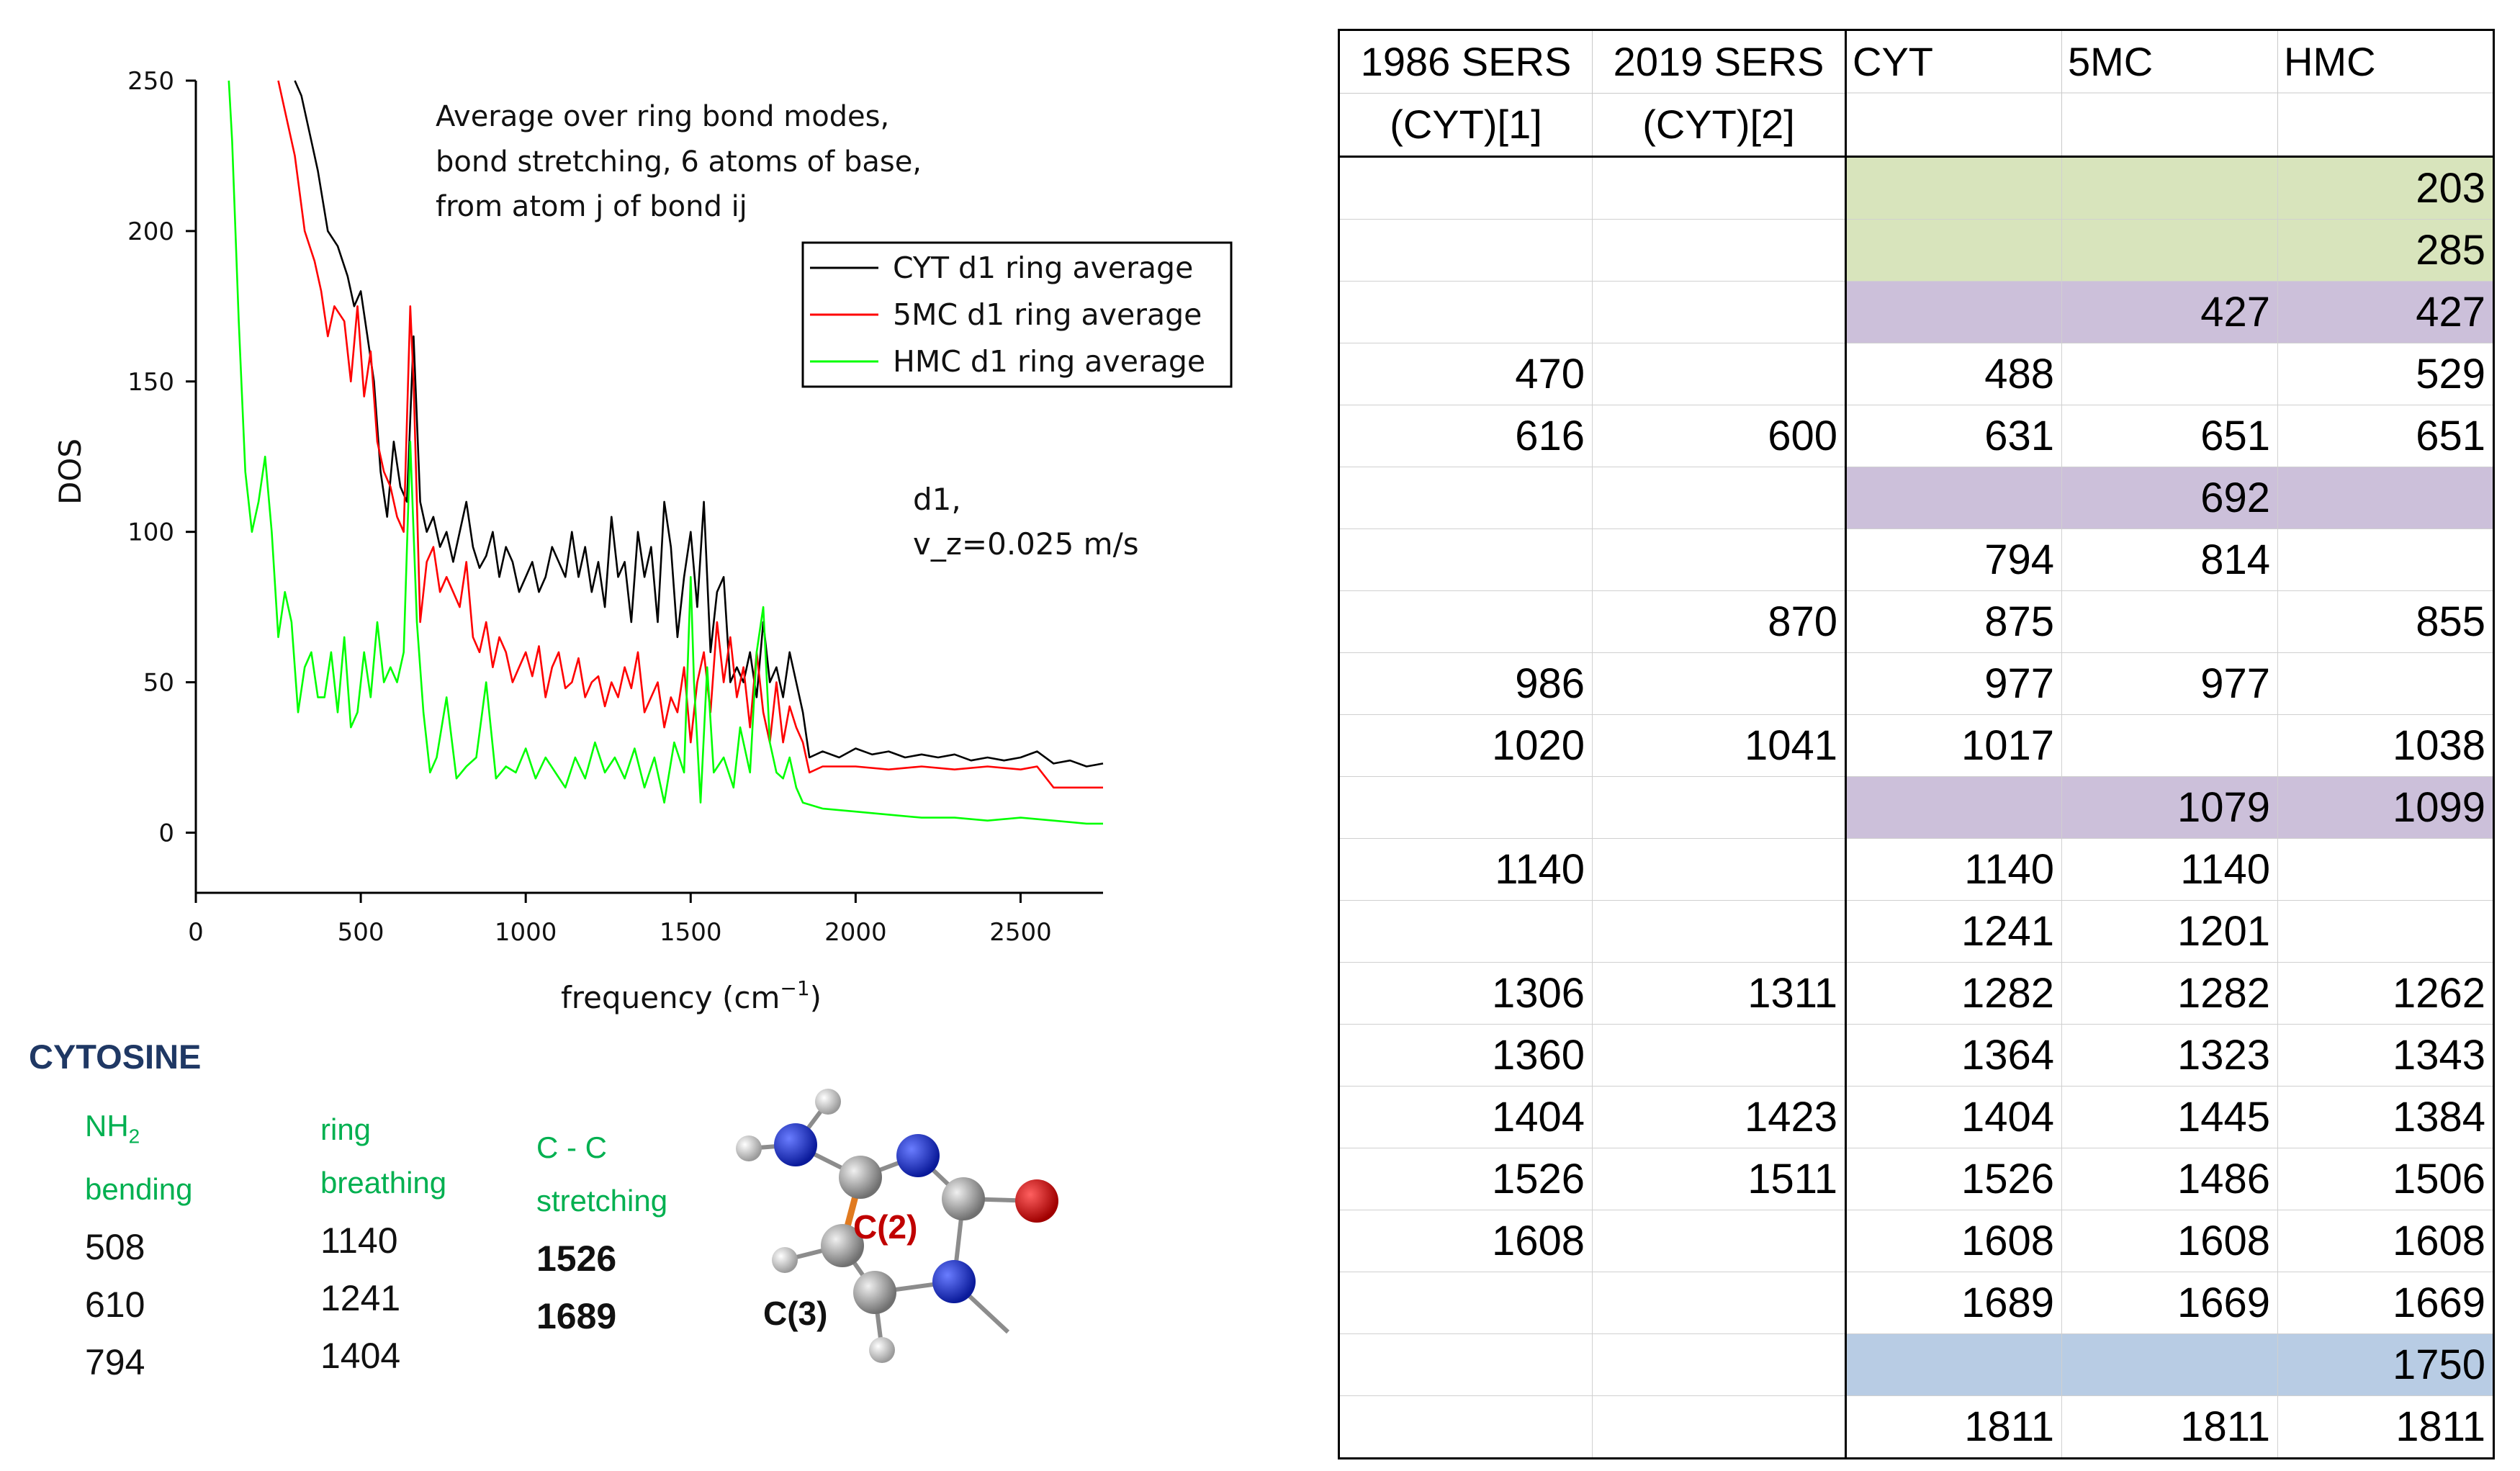  I want to click on table-row: 616 600 631 651 651, so click(1916, 436).